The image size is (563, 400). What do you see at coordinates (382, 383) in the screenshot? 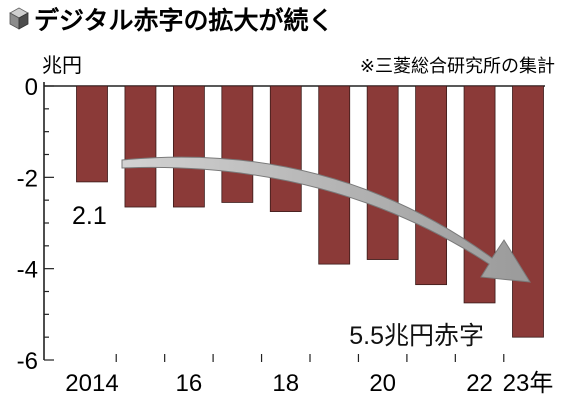
I see `x-tick-label: 20` at bounding box center [382, 383].